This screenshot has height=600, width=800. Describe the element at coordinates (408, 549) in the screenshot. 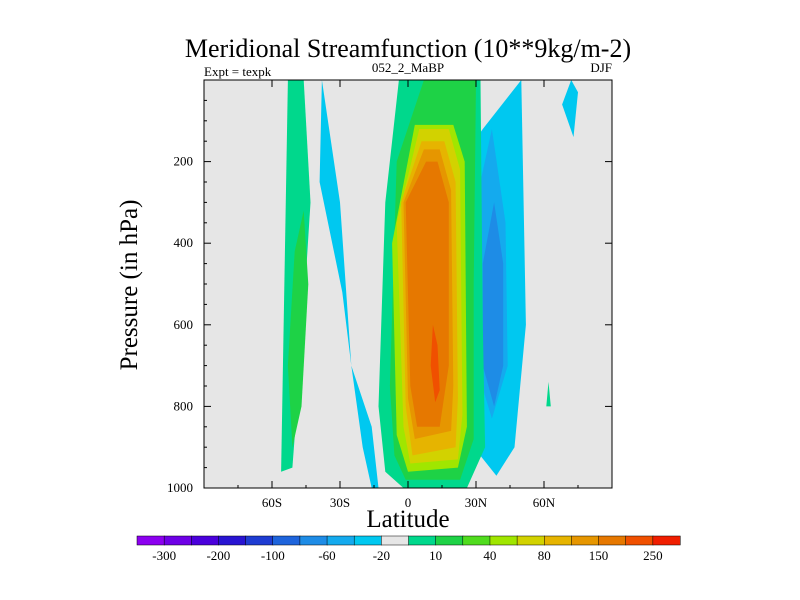

I see `colorbar: -300 -200 -100 -60 -20 10 40 80 150 250` at that location.